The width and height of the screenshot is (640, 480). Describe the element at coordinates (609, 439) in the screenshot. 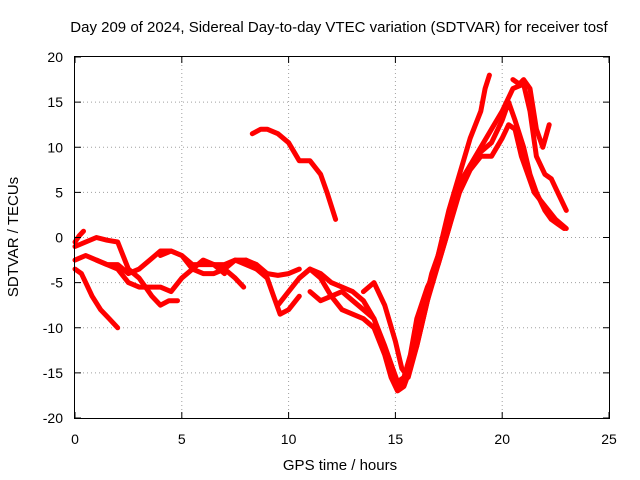

I see `x-tick-label: 25` at that location.